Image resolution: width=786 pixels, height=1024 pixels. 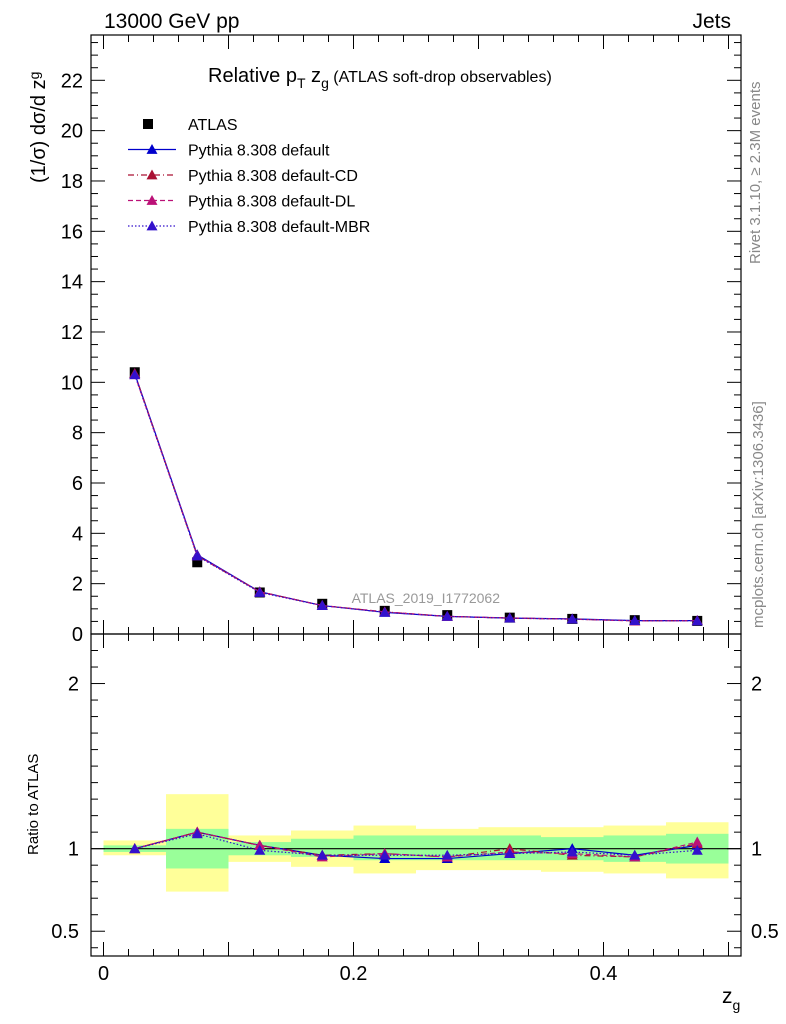 I want to click on legend-label: Pythia 8.308 default-CD, so click(x=273, y=176).